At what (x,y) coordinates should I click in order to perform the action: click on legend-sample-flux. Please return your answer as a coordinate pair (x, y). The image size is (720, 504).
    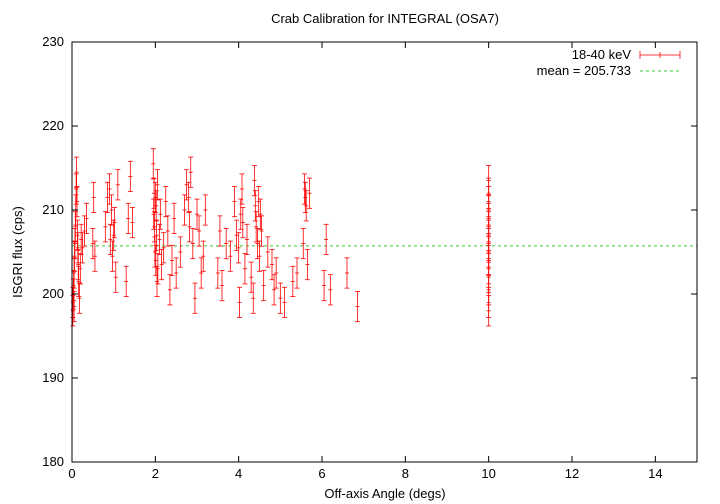
    Looking at the image, I should click on (660, 55).